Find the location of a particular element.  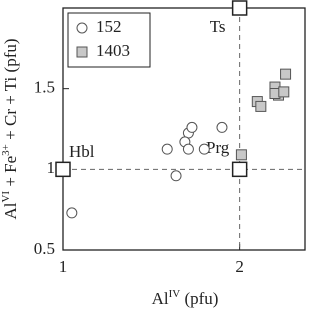

y-axis-label: AlVI + Fe3+ + Cr + Ti (pfu) is located at coordinates (10, 128).